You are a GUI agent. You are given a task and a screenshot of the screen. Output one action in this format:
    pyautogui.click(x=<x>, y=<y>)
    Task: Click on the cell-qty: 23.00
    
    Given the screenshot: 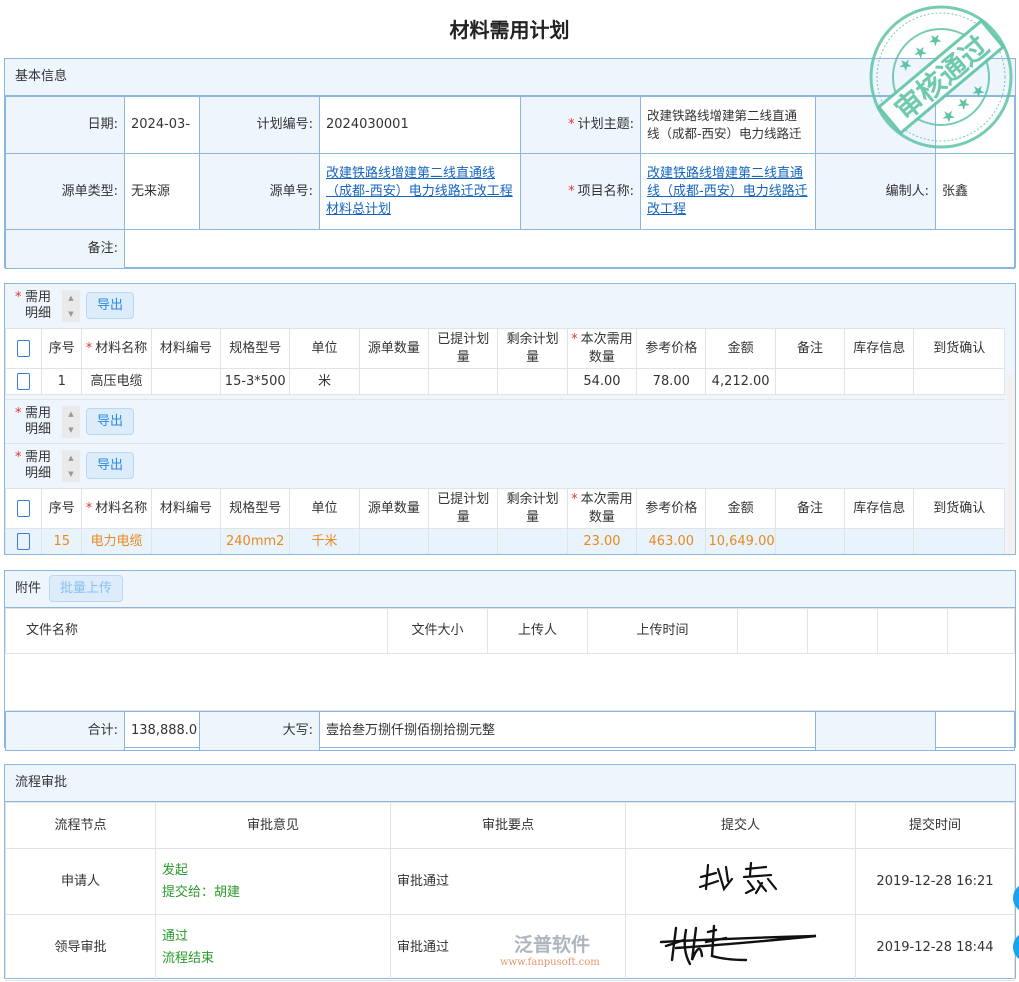 What is the action you would take?
    pyautogui.click(x=602, y=541)
    